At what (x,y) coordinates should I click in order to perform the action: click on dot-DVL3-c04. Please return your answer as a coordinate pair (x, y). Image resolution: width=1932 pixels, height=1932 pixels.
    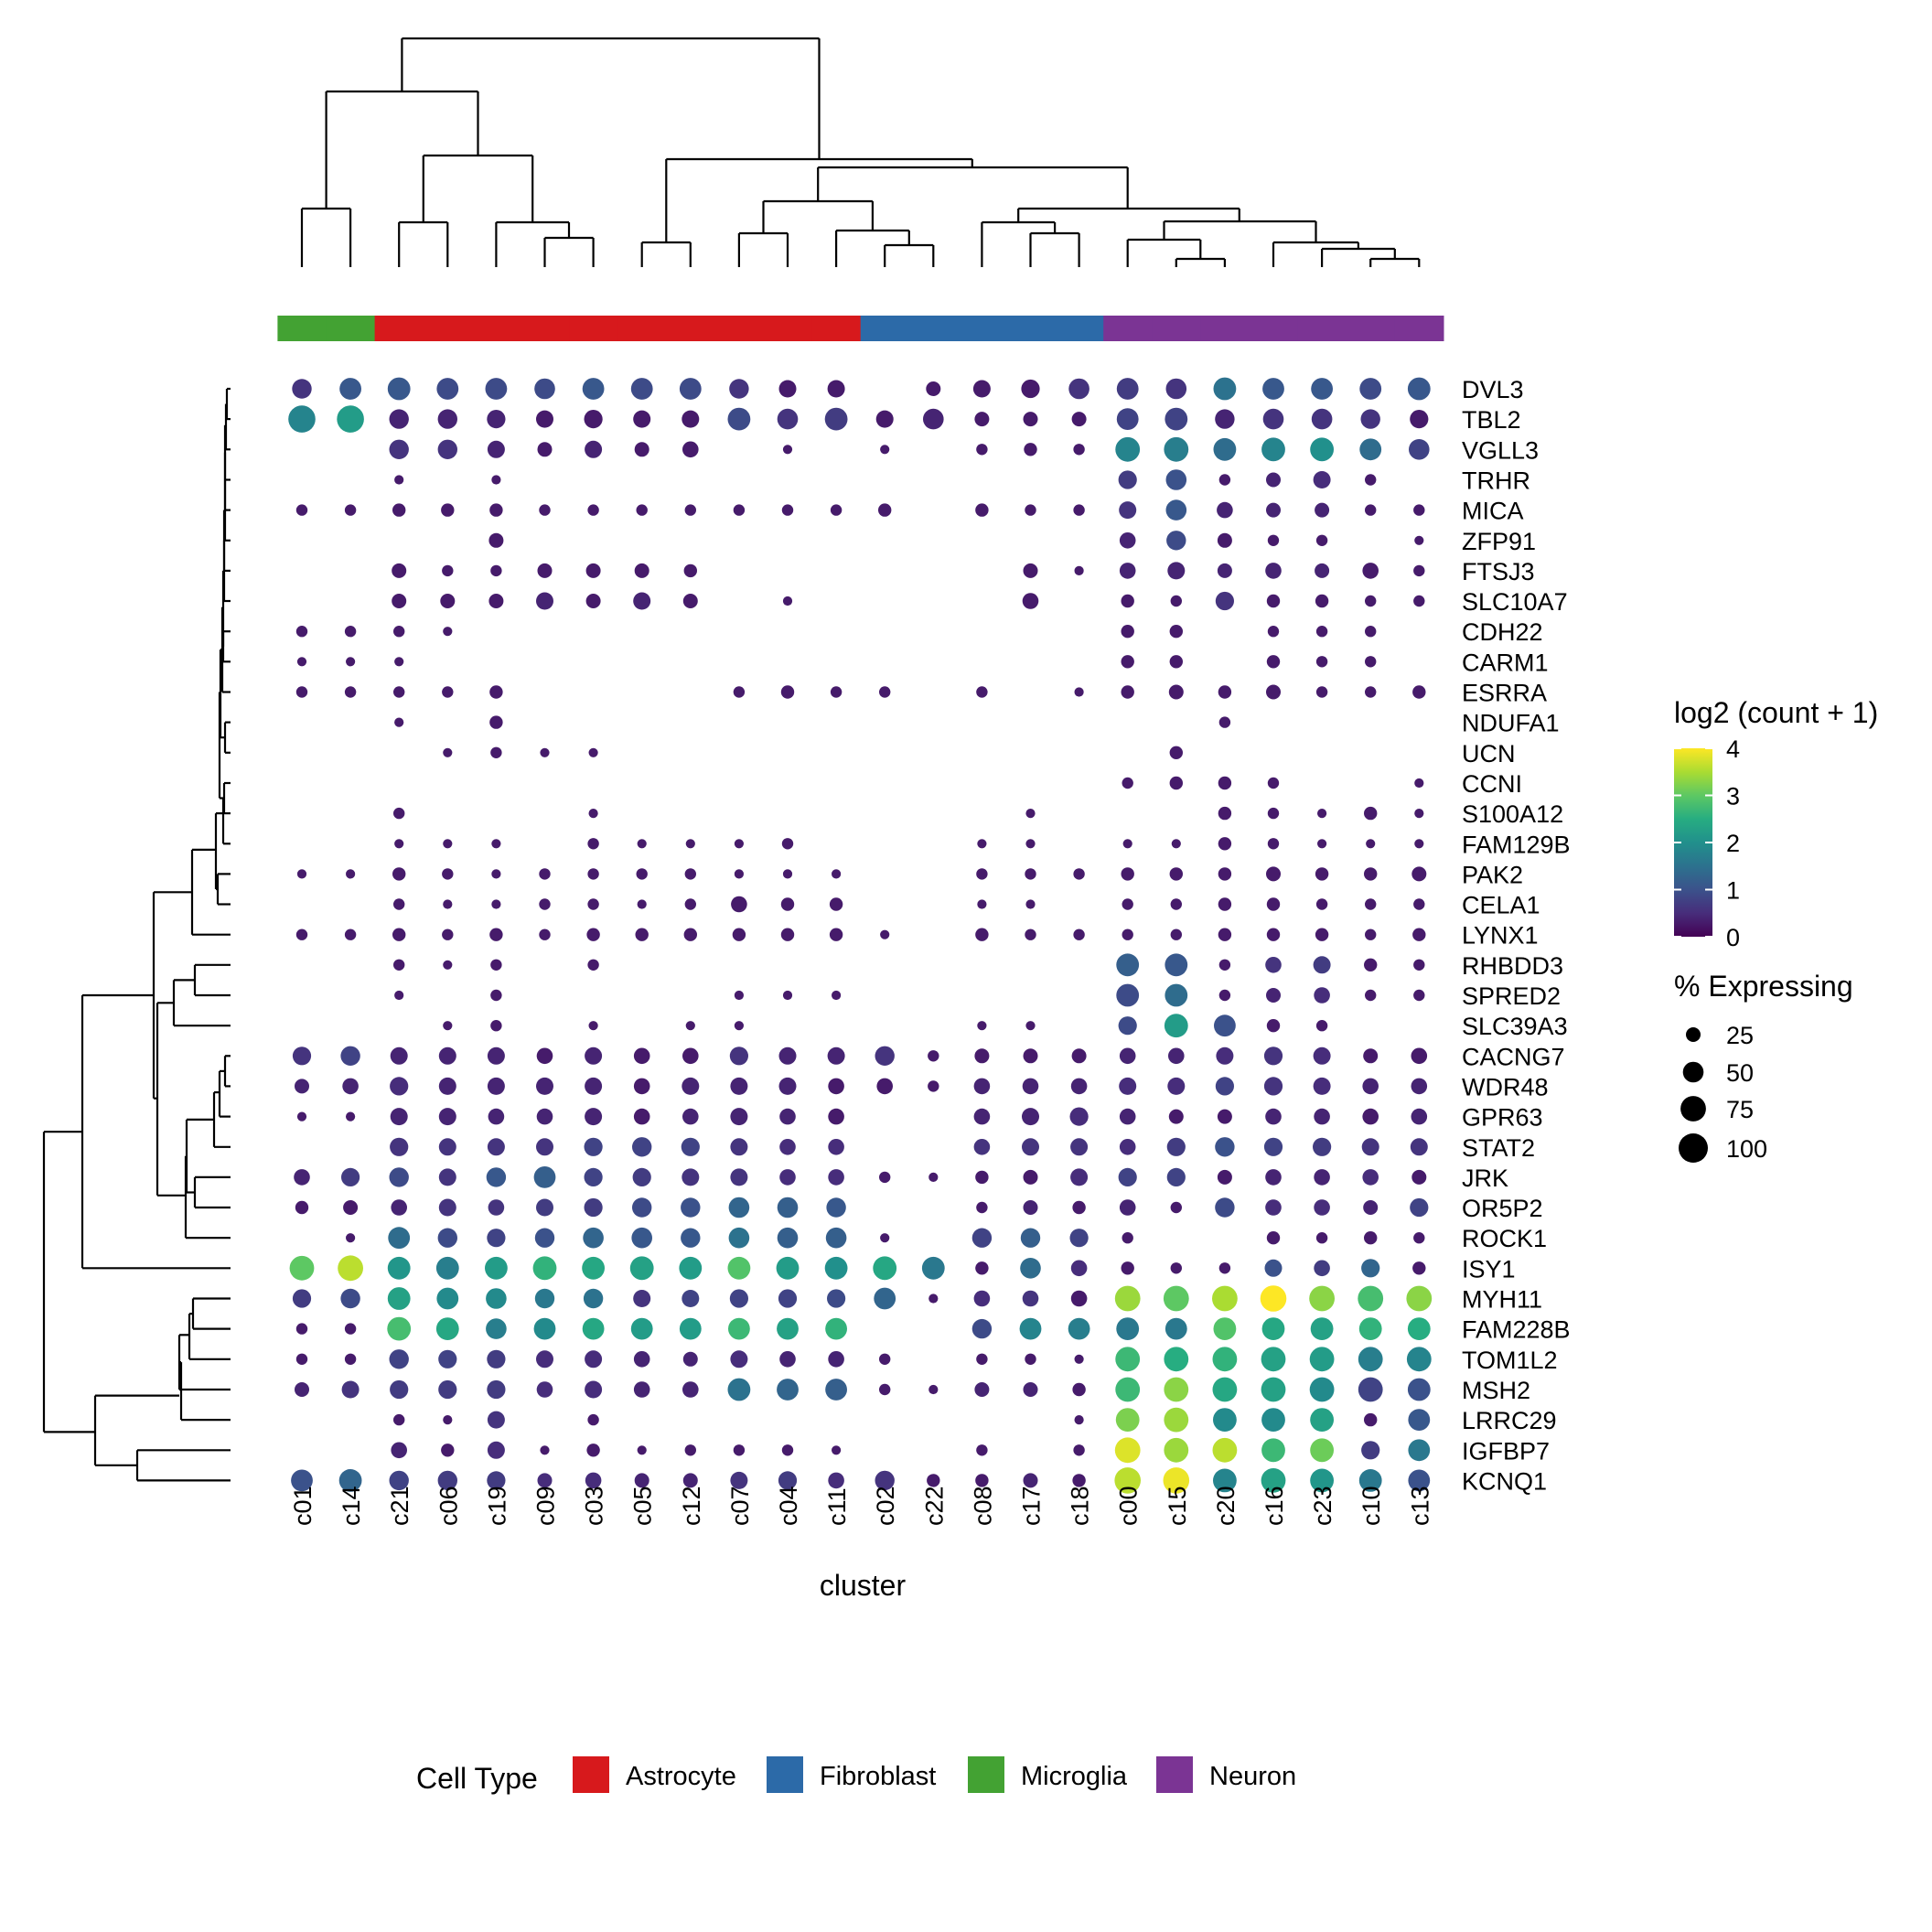
    Looking at the image, I should click on (788, 389).